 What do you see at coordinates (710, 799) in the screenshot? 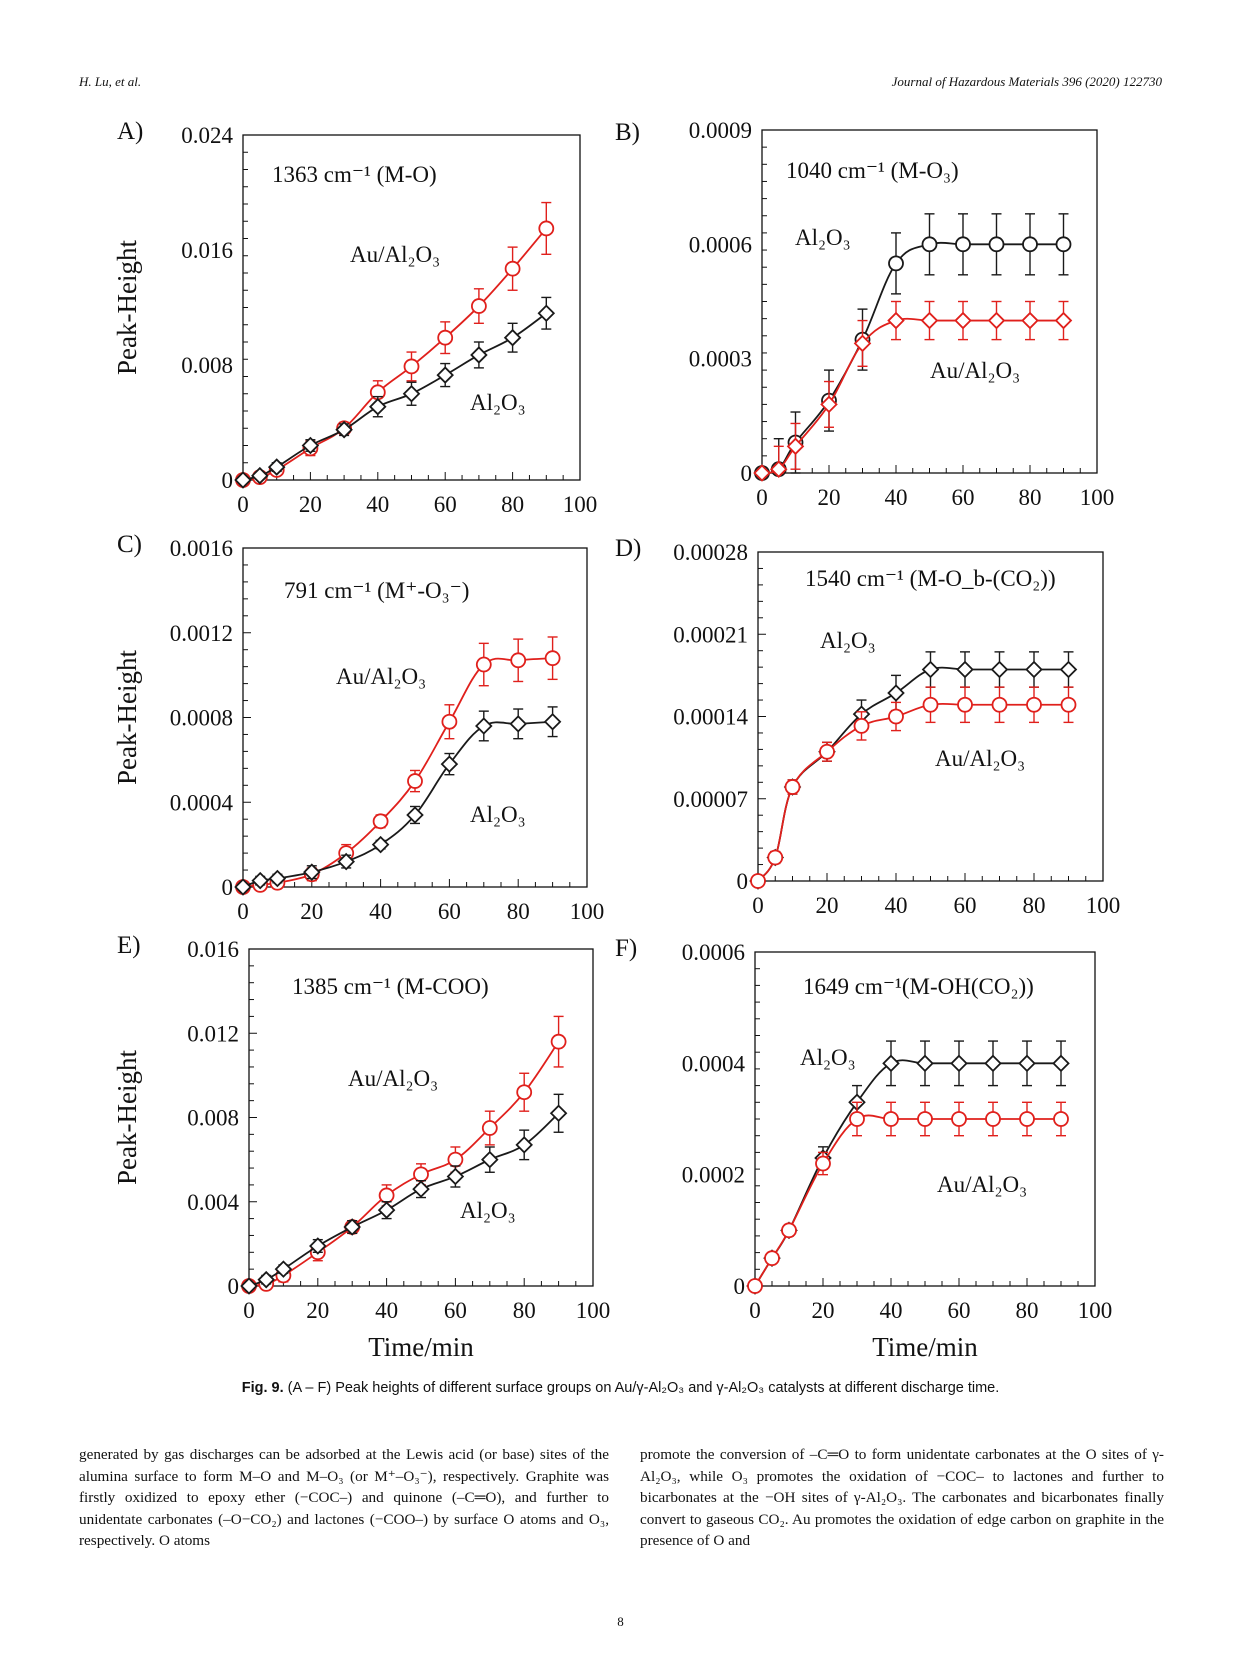
I see `y-tick-label: 0.00007` at bounding box center [710, 799].